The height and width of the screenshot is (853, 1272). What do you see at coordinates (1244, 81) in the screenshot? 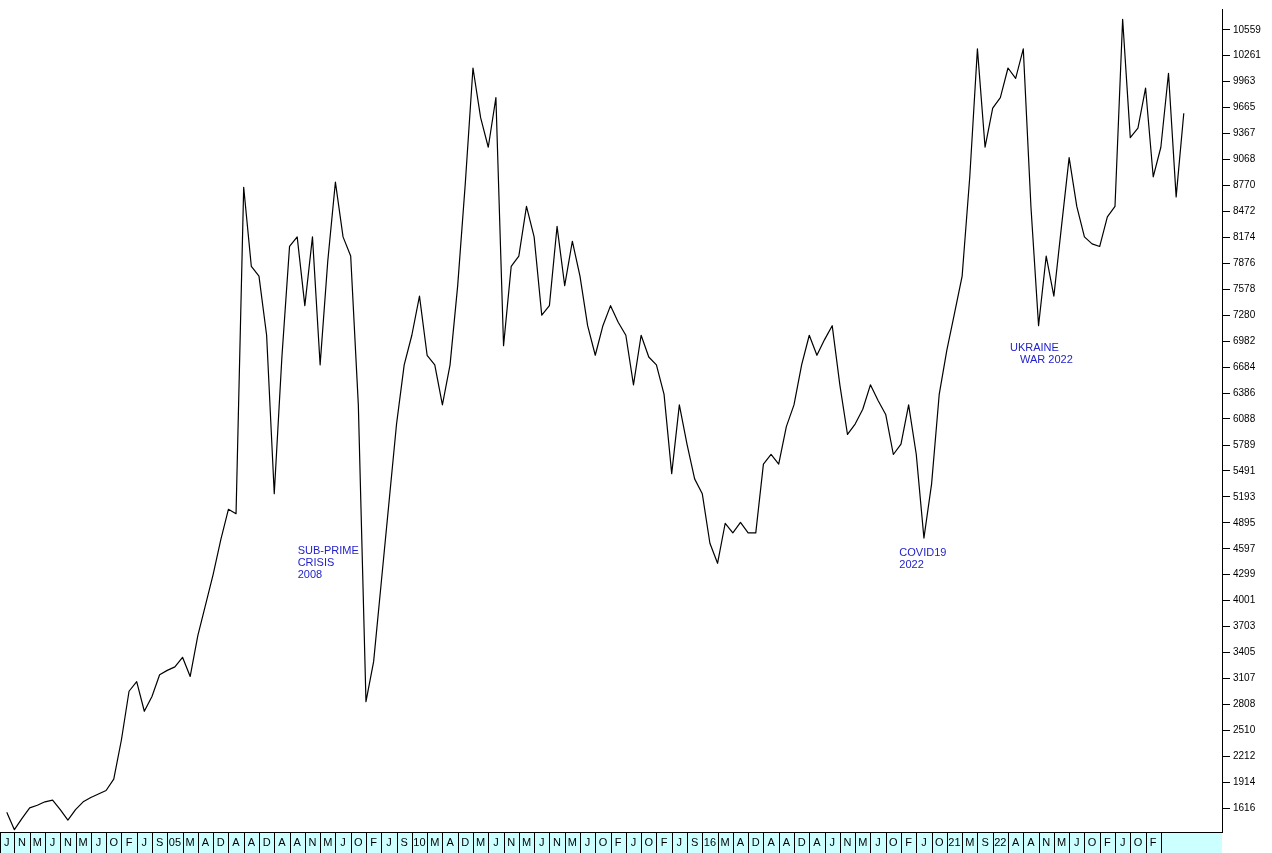
I see `y-tick-label: 9963` at bounding box center [1244, 81].